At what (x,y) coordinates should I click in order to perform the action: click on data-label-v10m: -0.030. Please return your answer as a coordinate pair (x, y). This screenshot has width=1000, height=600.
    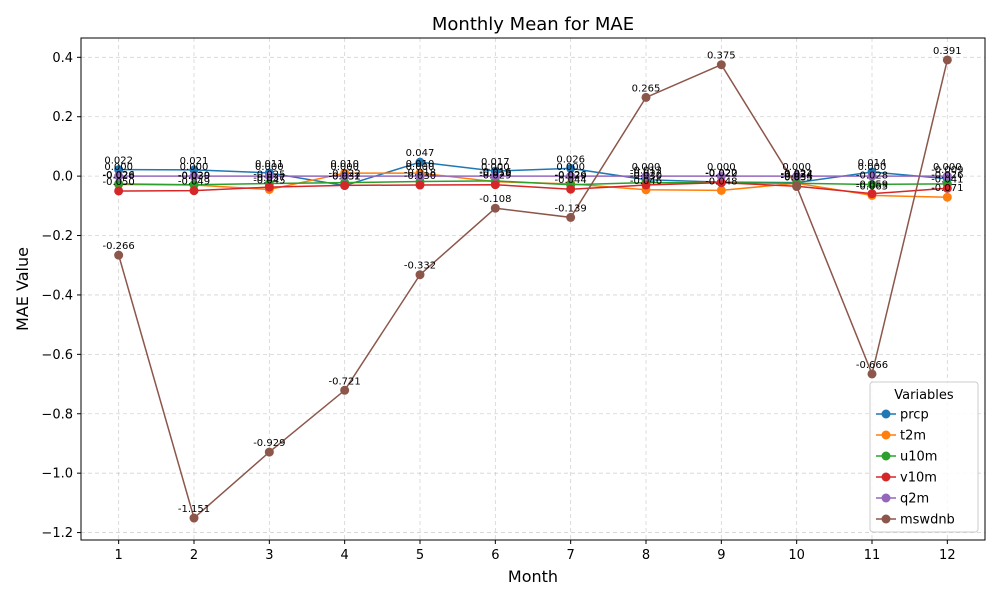
    Looking at the image, I should click on (420, 176).